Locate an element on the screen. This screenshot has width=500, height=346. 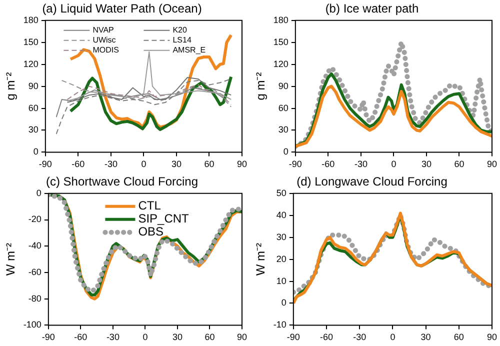
legend-label: UWisc is located at coordinates (104, 40).